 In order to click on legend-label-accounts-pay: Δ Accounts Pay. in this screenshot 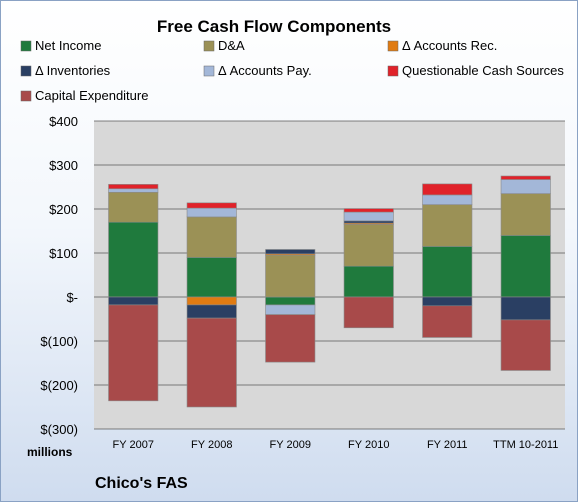, I will do `click(265, 70)`.